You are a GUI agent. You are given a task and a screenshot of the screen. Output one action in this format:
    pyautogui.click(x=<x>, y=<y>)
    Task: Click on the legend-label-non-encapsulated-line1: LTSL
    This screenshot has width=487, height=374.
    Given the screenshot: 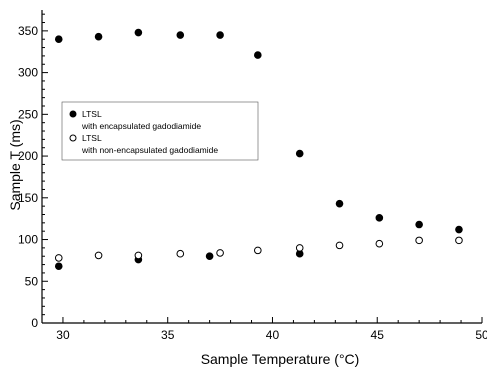 What is the action you would take?
    pyautogui.click(x=92, y=138)
    